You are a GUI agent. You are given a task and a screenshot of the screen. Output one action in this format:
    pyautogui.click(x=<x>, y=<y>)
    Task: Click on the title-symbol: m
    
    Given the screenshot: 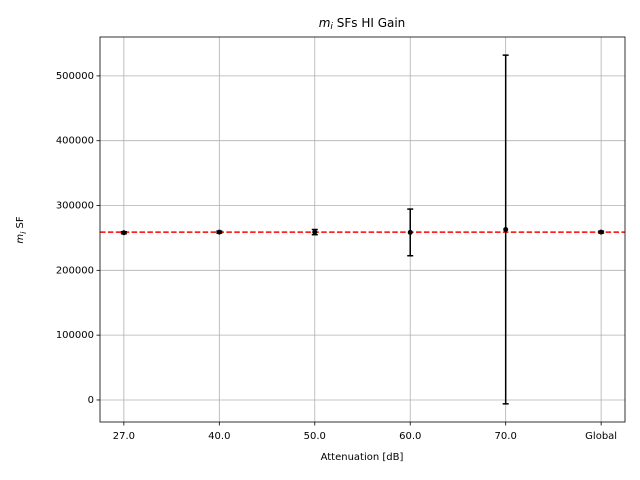 What is the action you would take?
    pyautogui.click(x=325, y=23)
    